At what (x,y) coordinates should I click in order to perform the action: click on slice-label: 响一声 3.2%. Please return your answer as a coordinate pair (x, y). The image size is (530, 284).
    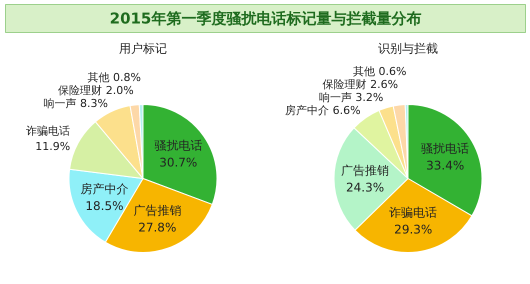
    Looking at the image, I should click on (351, 97).